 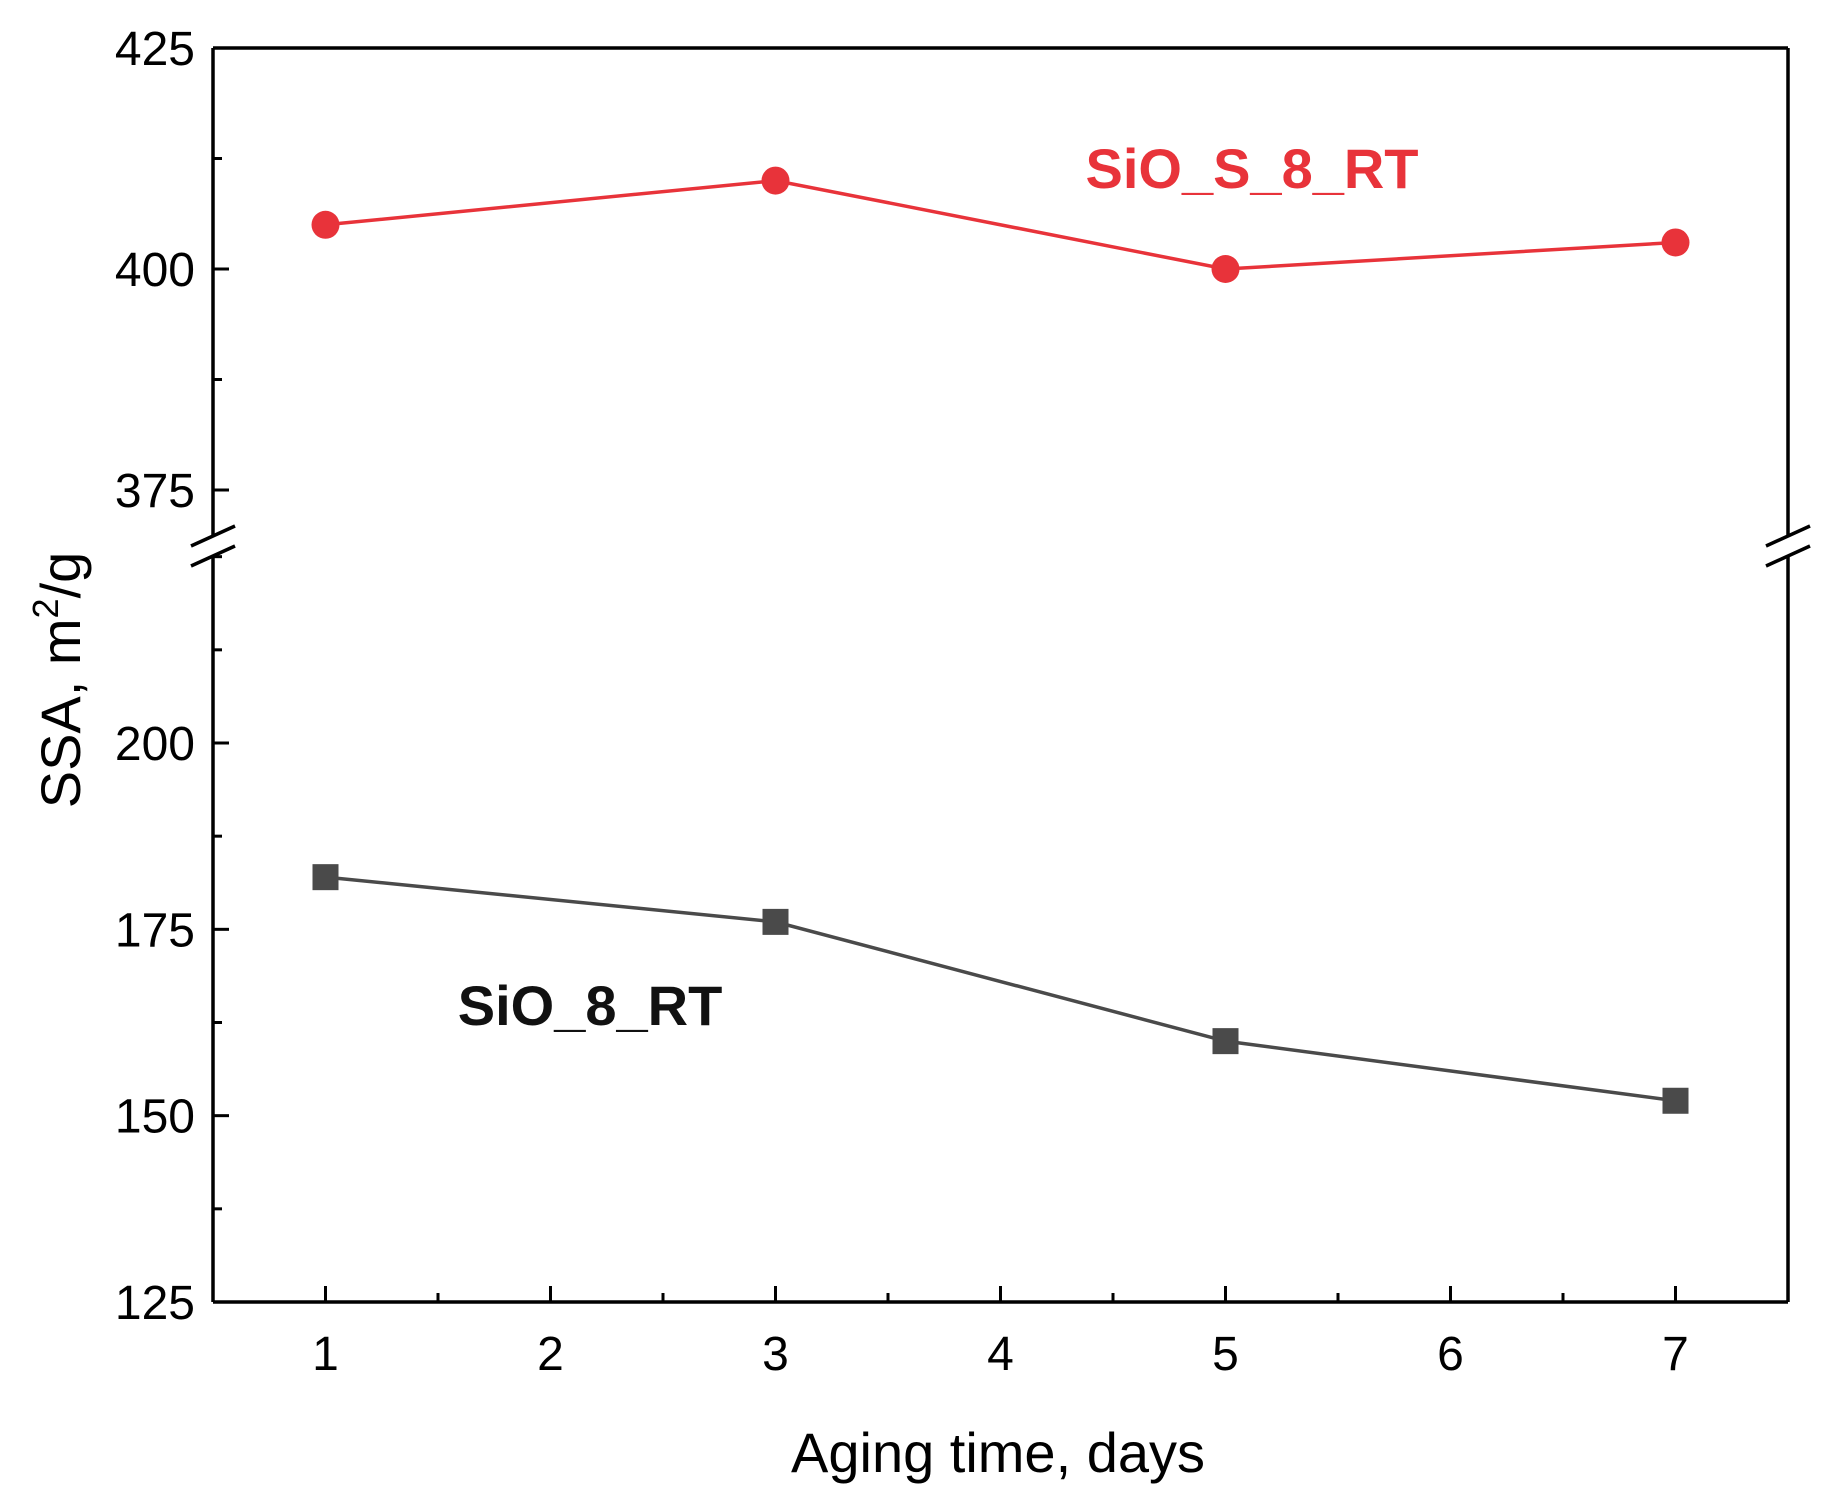 I want to click on y-axis-title-tail: /g, so click(x=60, y=575).